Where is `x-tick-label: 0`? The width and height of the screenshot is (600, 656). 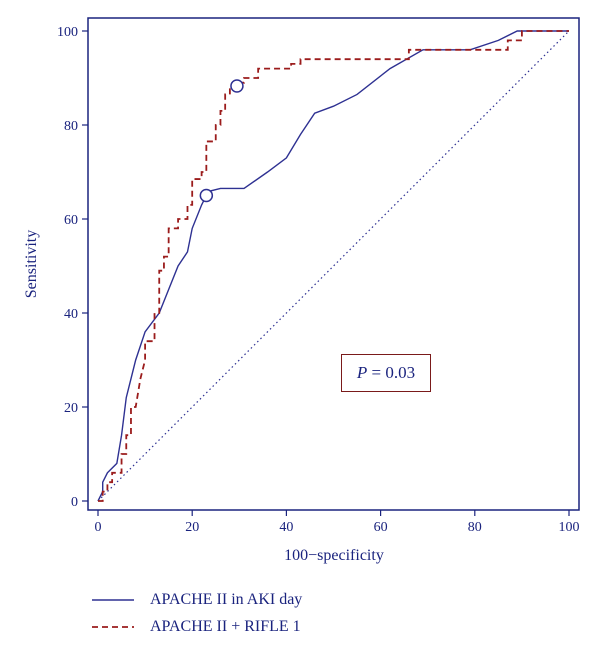
x-tick-label: 0 is located at coordinates (98, 527).